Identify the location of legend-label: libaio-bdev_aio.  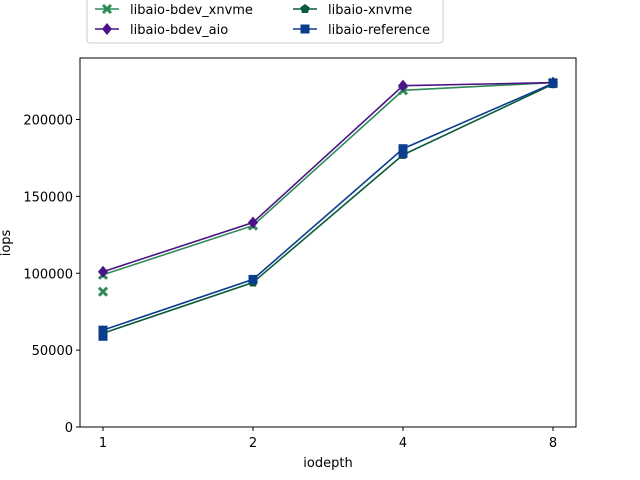
(179, 30).